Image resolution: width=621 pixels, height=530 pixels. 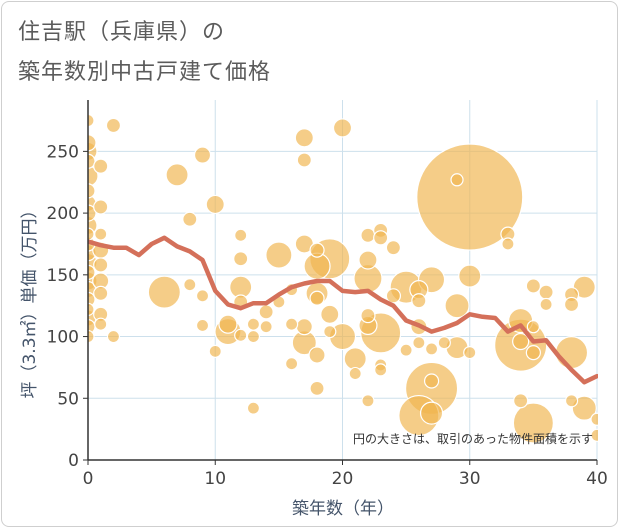 What do you see at coordinates (470, 479) in the screenshot?
I see `x-tick-label: 30` at bounding box center [470, 479].